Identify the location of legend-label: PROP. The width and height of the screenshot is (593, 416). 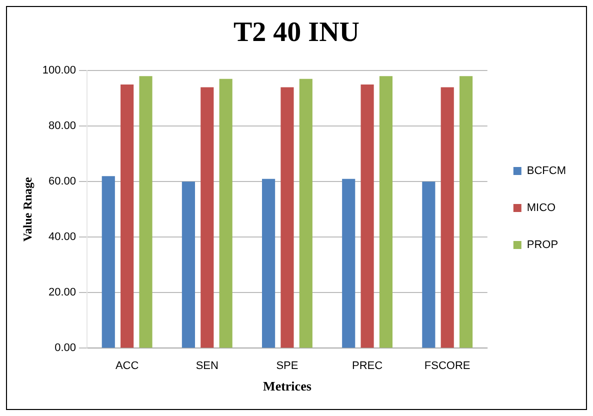
(542, 245).